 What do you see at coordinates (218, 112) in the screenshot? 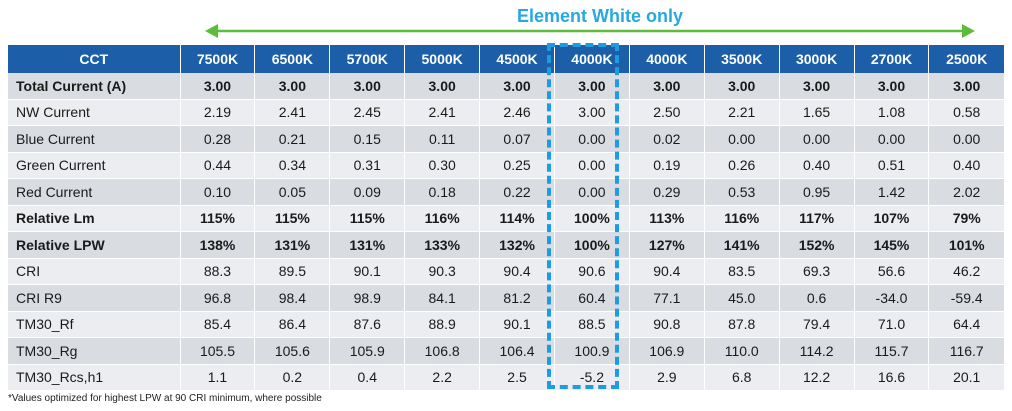
I see `table-cell: 2.19` at bounding box center [218, 112].